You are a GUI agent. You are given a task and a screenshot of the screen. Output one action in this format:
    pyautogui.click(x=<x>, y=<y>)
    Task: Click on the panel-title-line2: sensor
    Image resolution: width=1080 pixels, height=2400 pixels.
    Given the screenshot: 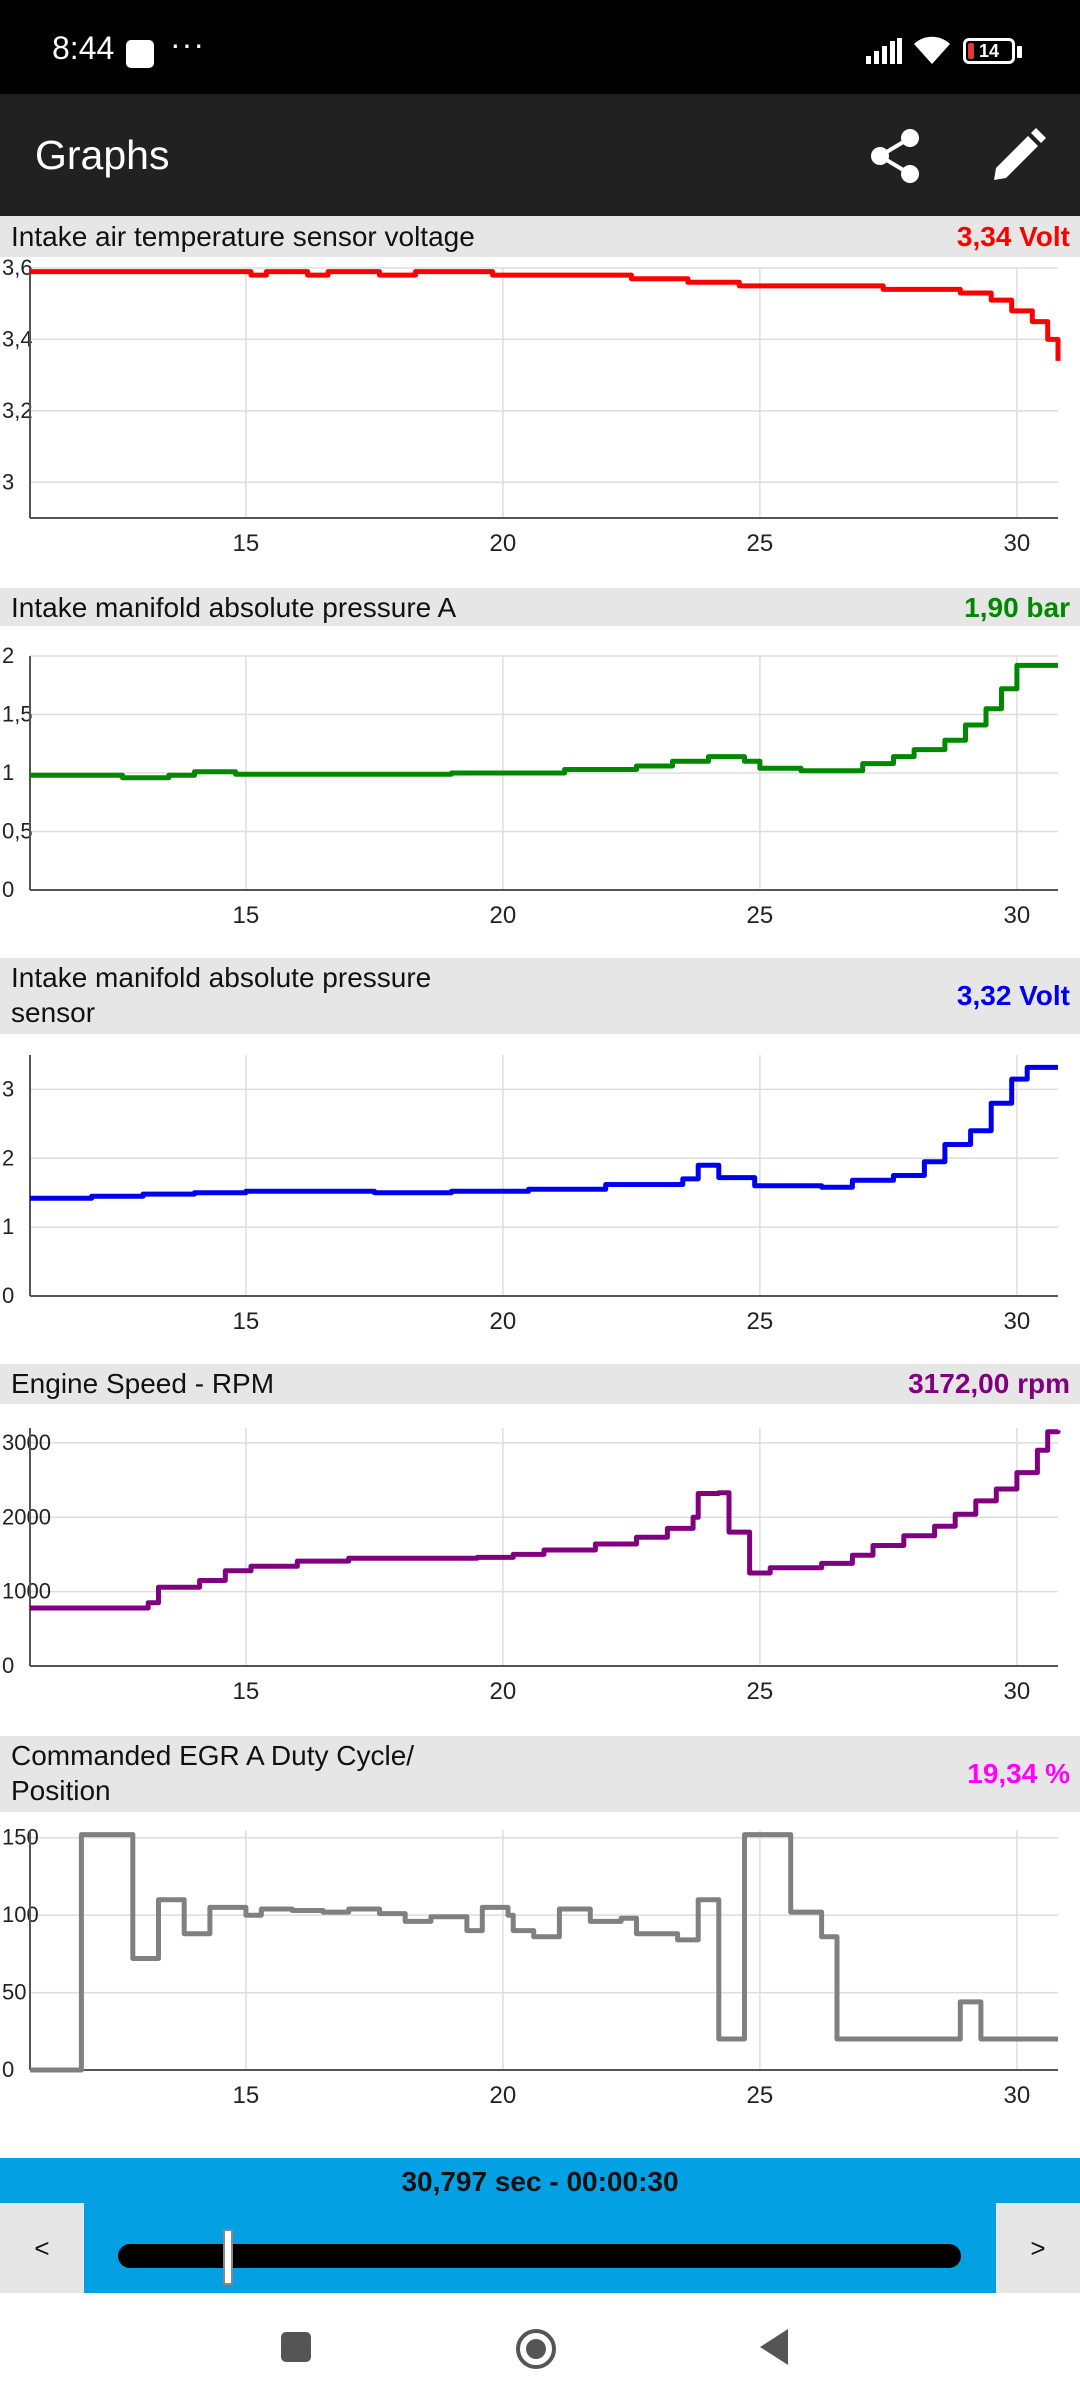 What is the action you would take?
    pyautogui.click(x=53, y=1012)
    